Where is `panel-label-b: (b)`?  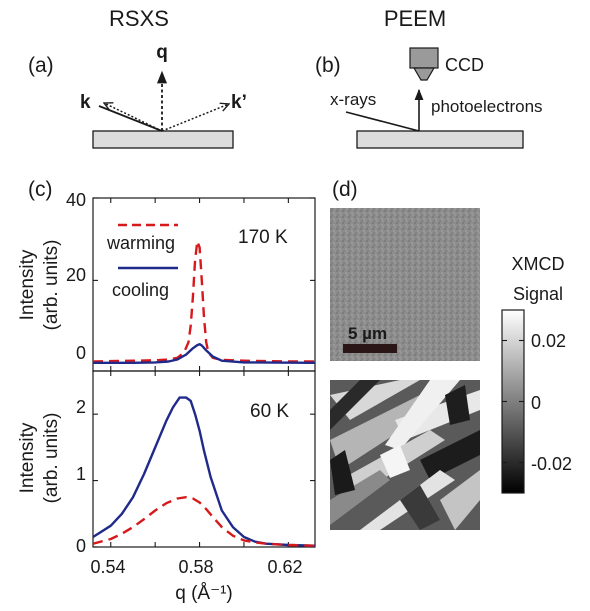
panel-label-b: (b) is located at coordinates (328, 65).